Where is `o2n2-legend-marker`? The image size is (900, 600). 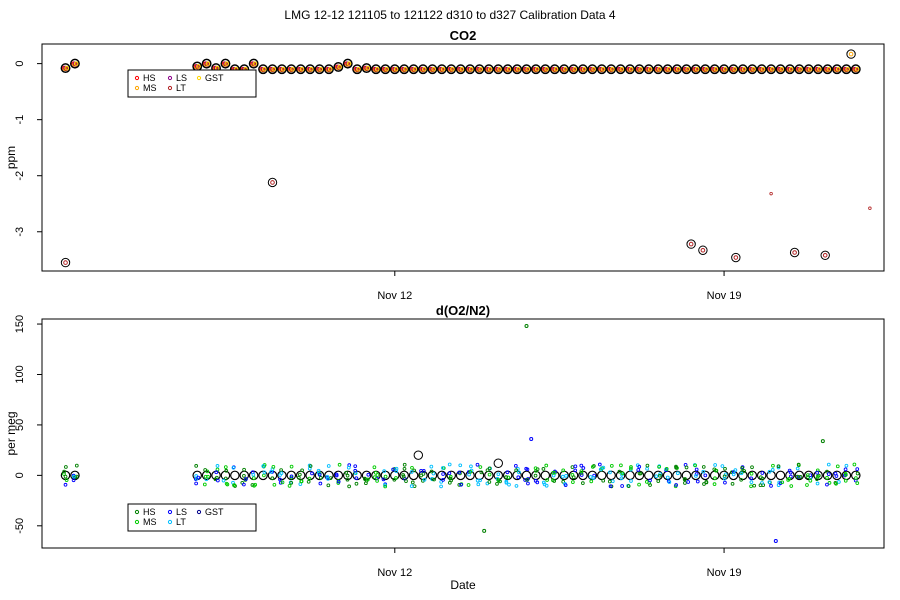
o2n2-legend-marker is located at coordinates (170, 522).